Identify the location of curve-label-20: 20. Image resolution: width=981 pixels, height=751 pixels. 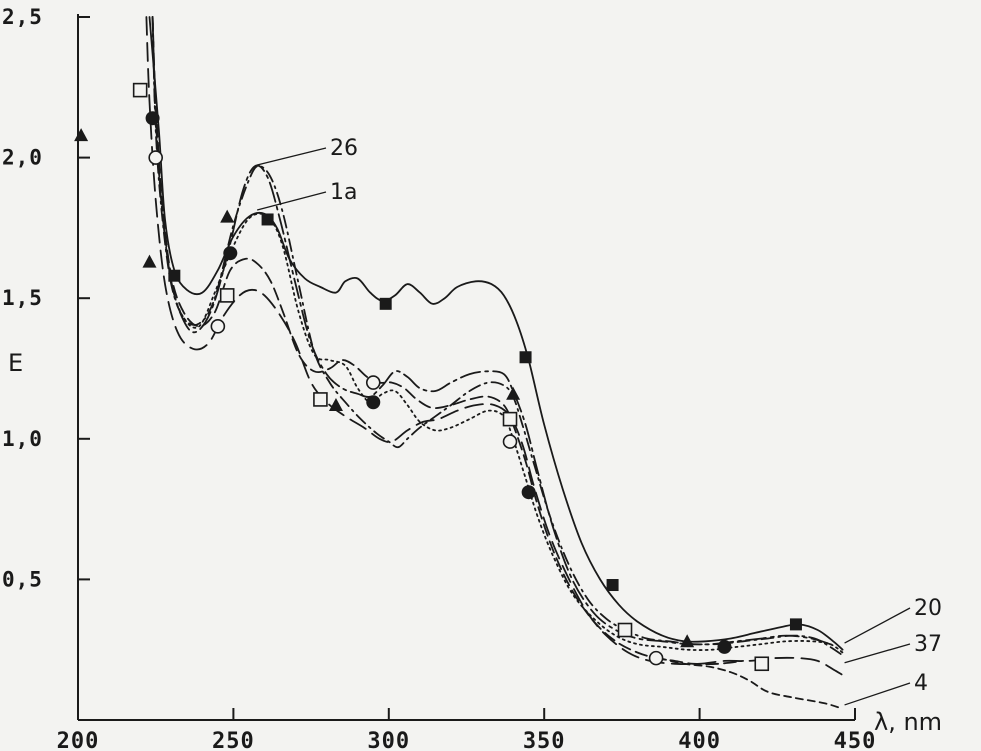
(928, 608).